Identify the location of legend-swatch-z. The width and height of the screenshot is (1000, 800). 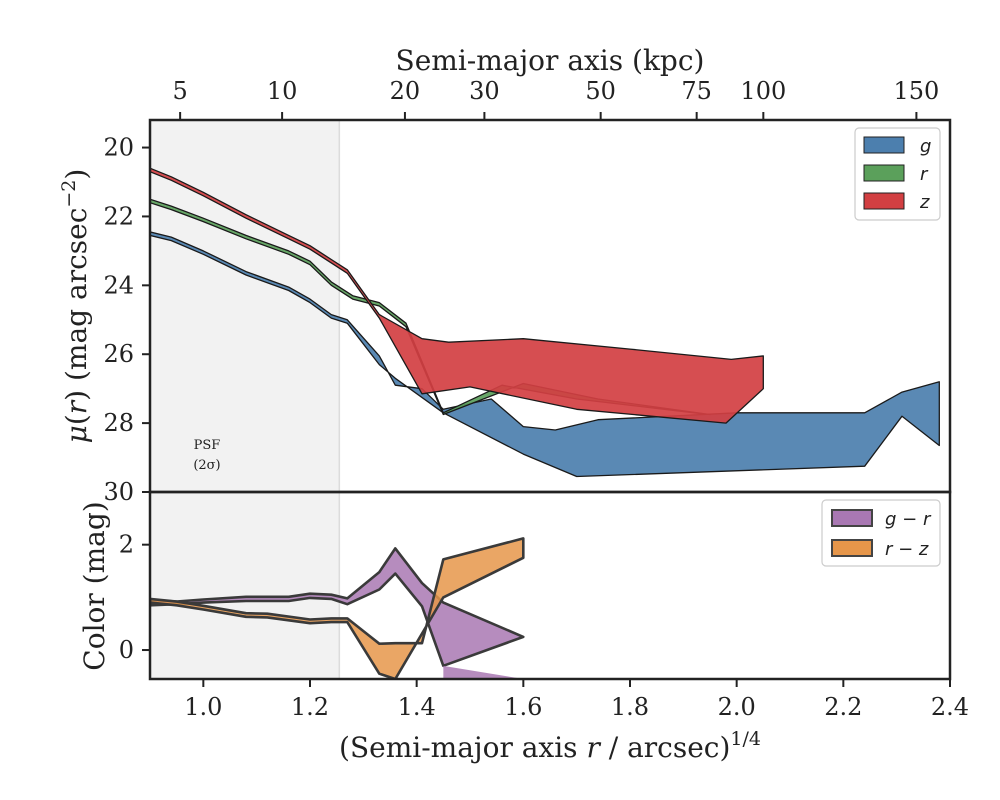
(884, 201).